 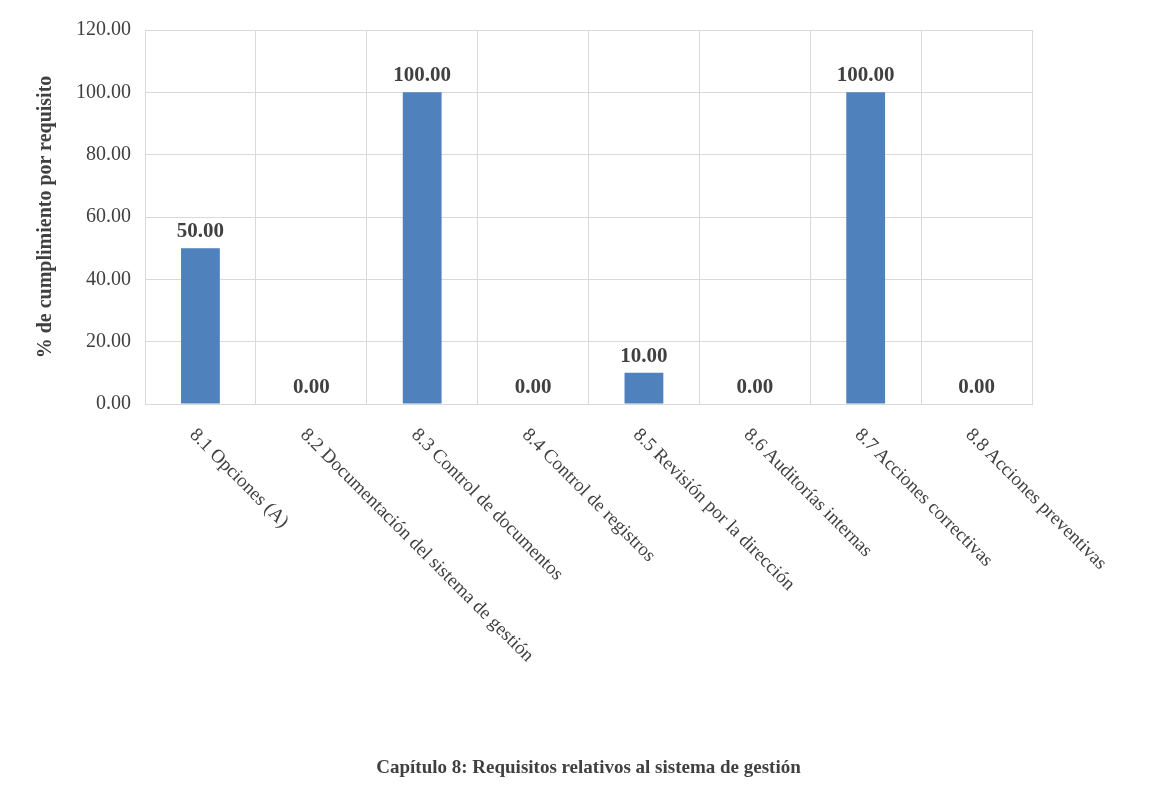 What do you see at coordinates (103, 28) in the screenshot?
I see `y-tick-label: 120.00` at bounding box center [103, 28].